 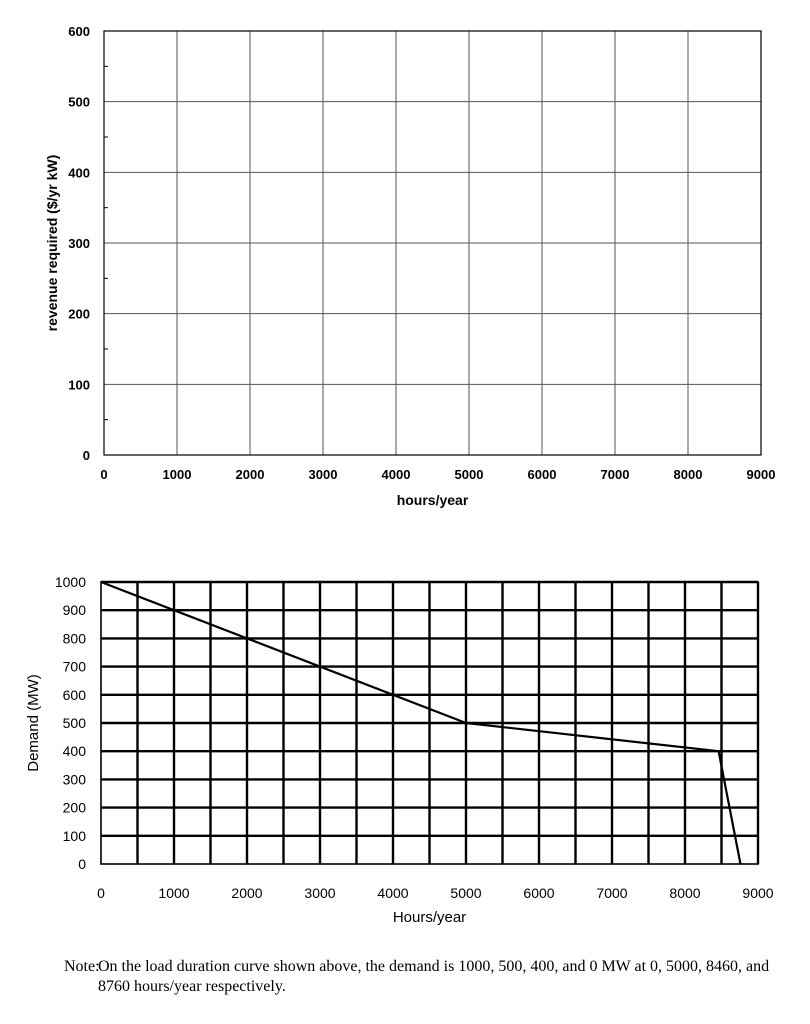 What do you see at coordinates (33, 723) in the screenshot?
I see `y-axis-title: Demand (MW)` at bounding box center [33, 723].